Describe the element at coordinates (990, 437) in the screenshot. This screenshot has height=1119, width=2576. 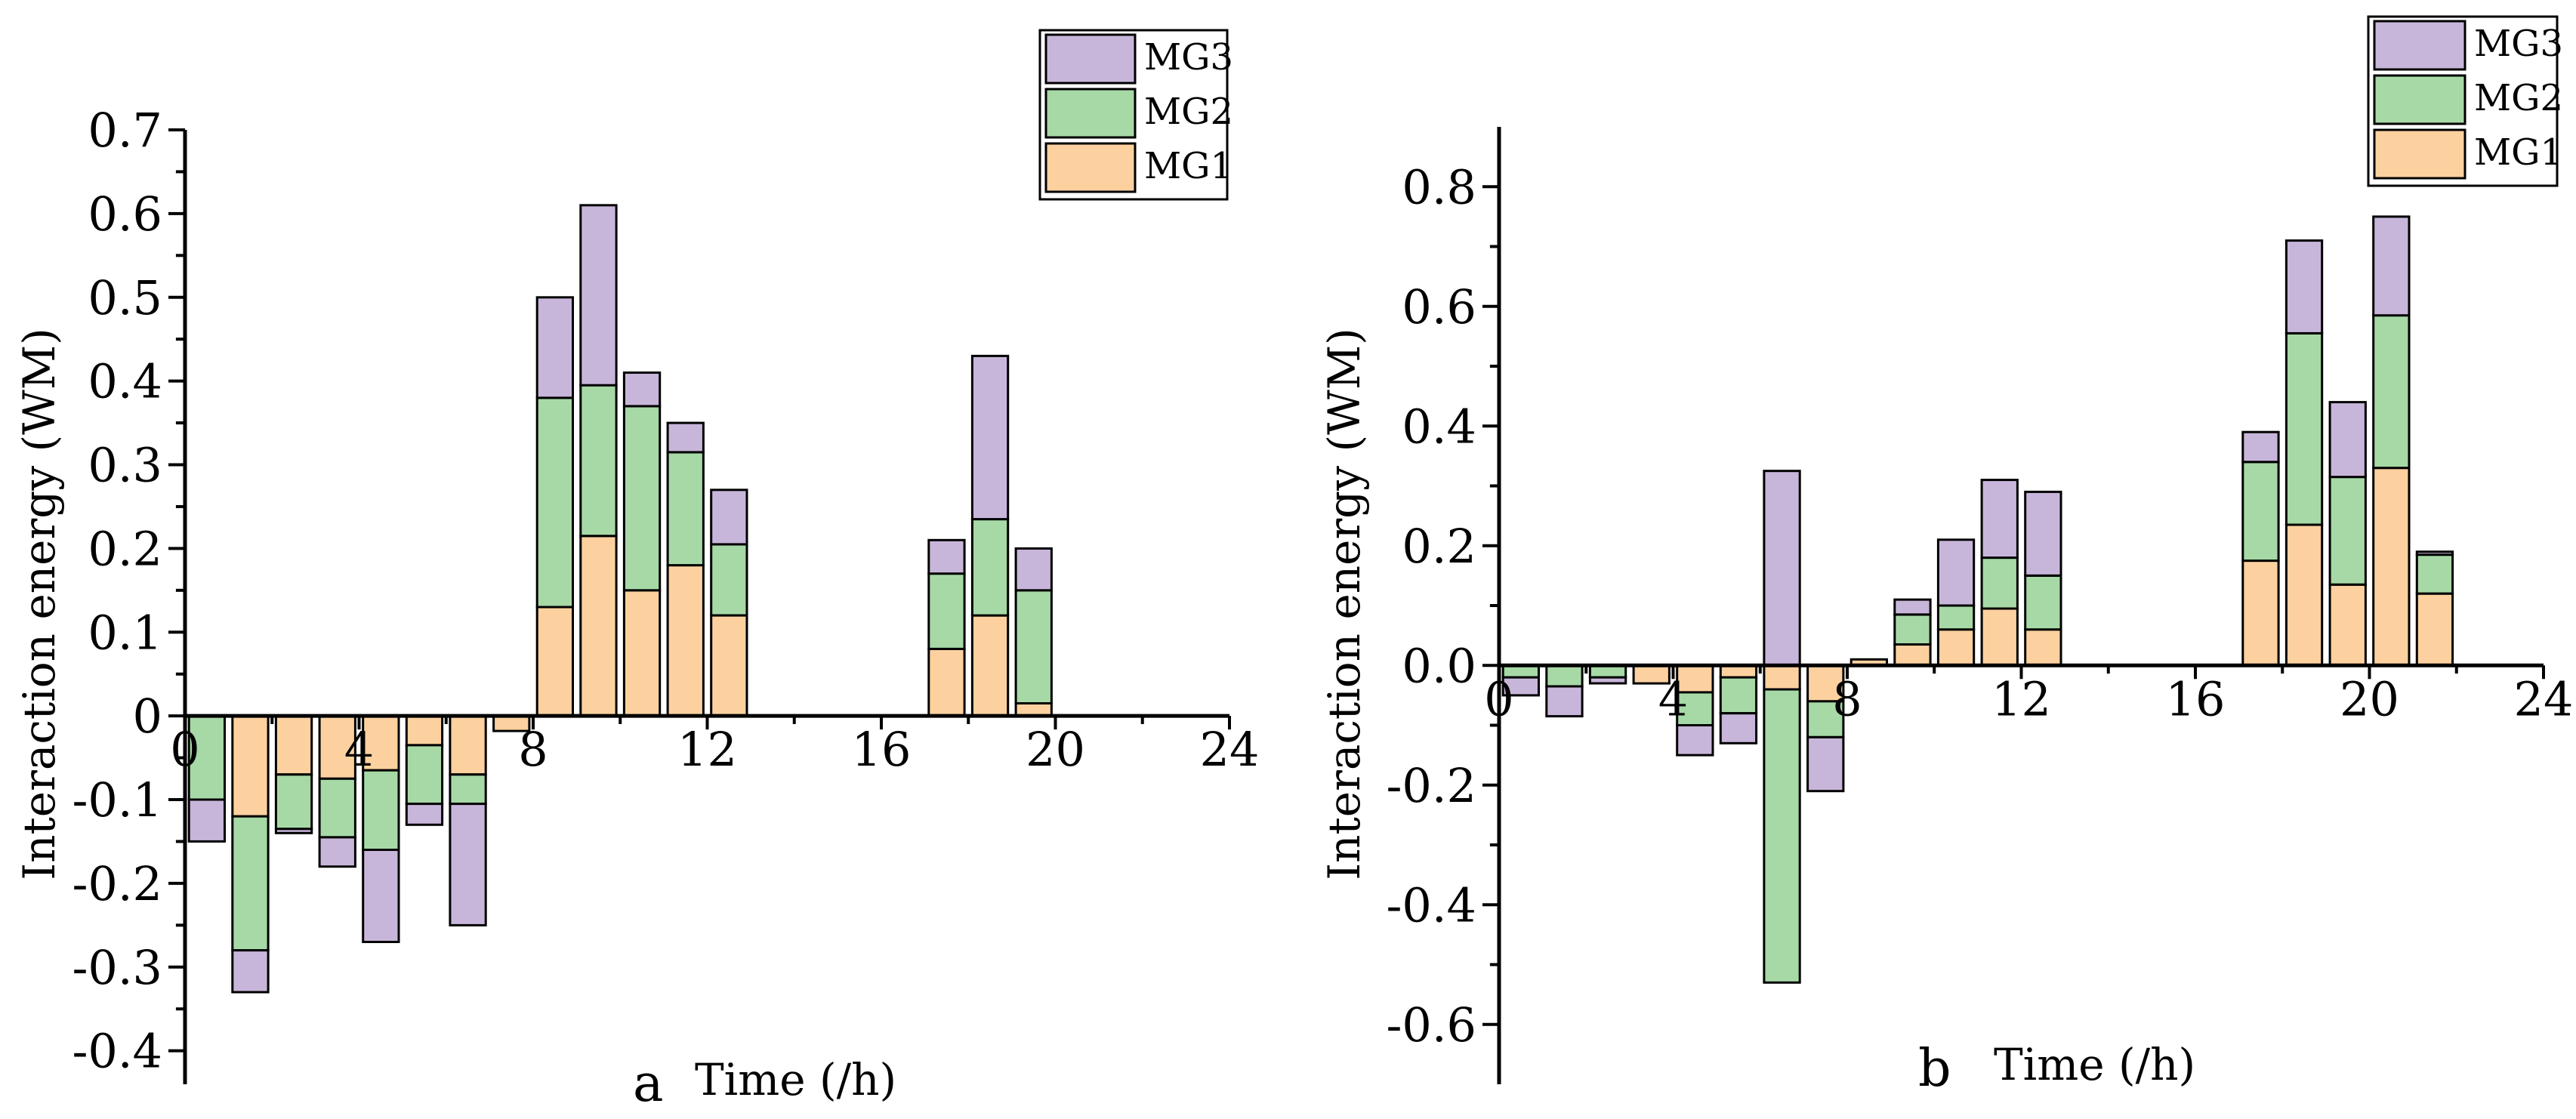
I see `panel-a-bar-mg3-h19` at that location.